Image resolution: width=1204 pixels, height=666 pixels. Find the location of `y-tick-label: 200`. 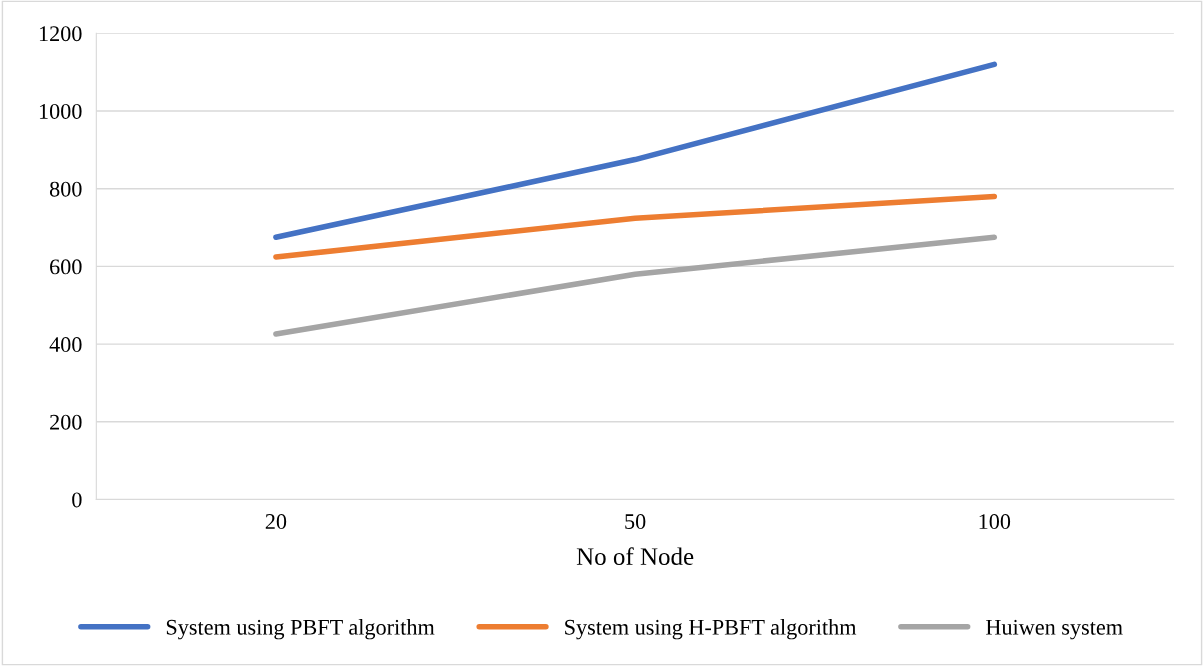

y-tick-label: 200 is located at coordinates (66, 422).